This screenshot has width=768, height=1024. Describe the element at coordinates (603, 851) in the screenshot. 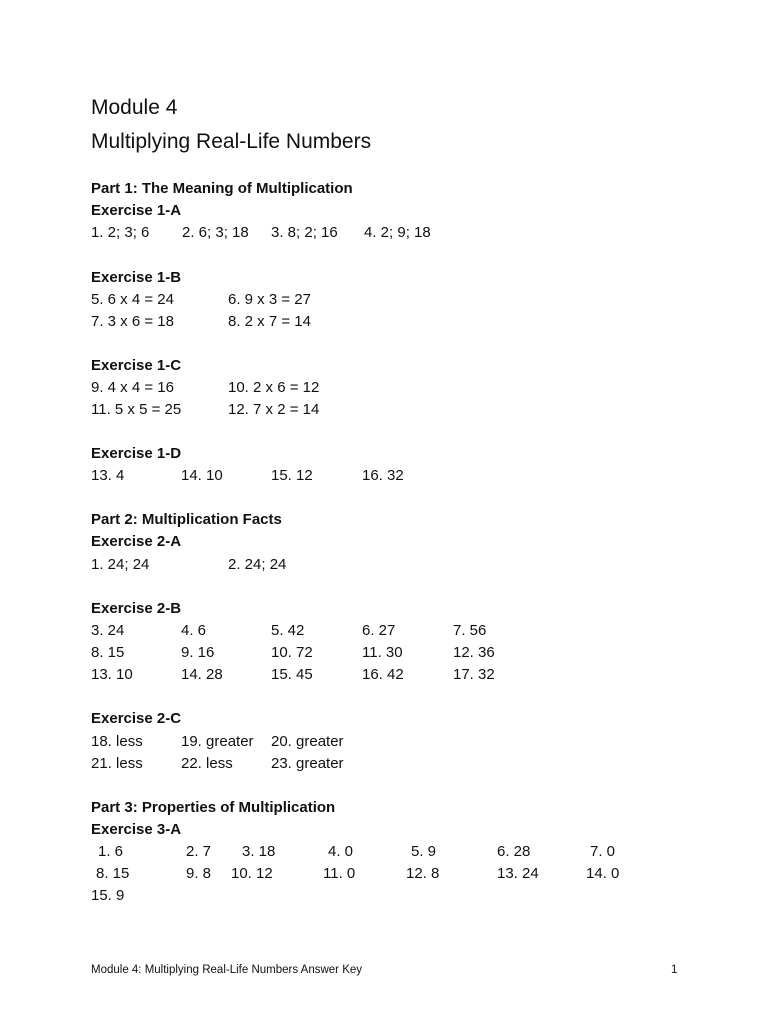

I see `answer-item: 7. 0` at that location.